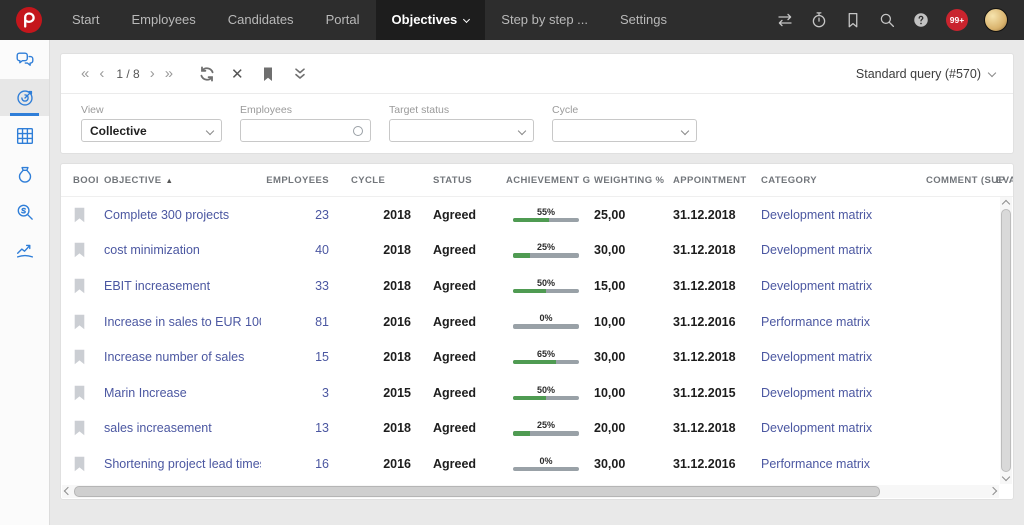 The width and height of the screenshot is (1024, 525). Describe the element at coordinates (322, 357) in the screenshot. I see `employees-count-link: 15` at that location.